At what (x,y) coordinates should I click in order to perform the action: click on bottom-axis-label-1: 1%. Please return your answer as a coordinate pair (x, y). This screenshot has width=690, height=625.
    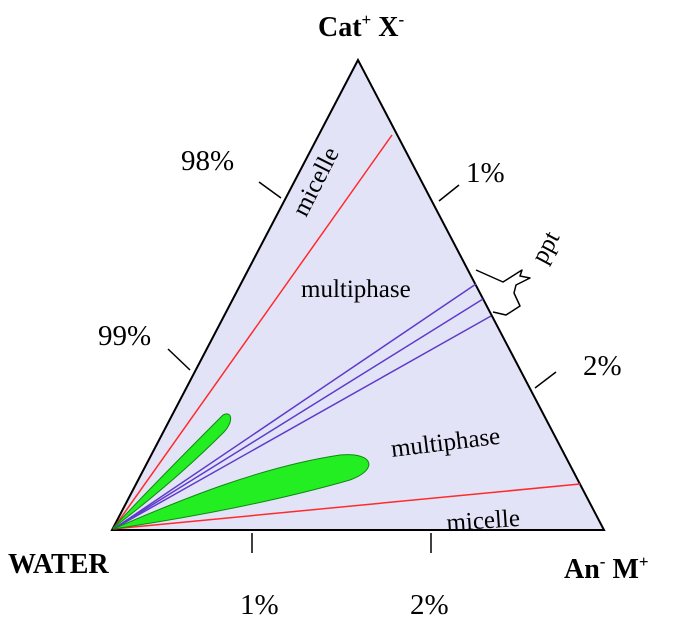
    Looking at the image, I should click on (259, 605).